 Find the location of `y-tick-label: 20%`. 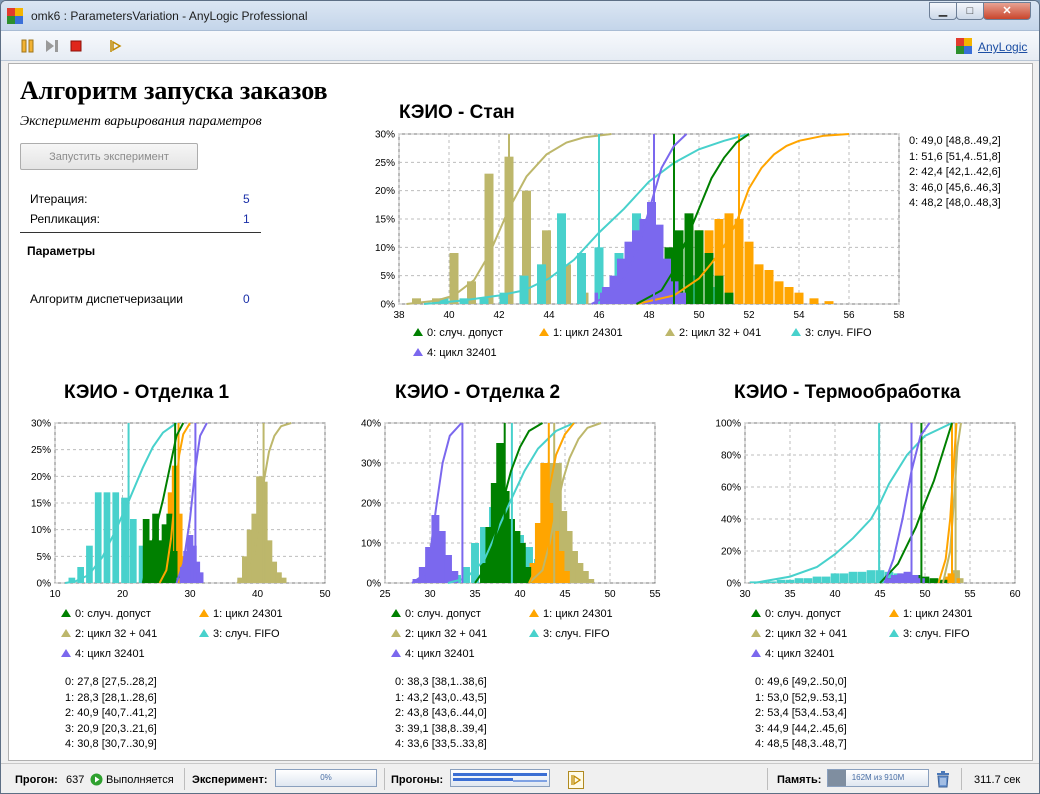

y-tick-label: 20% is located at coordinates (385, 191).